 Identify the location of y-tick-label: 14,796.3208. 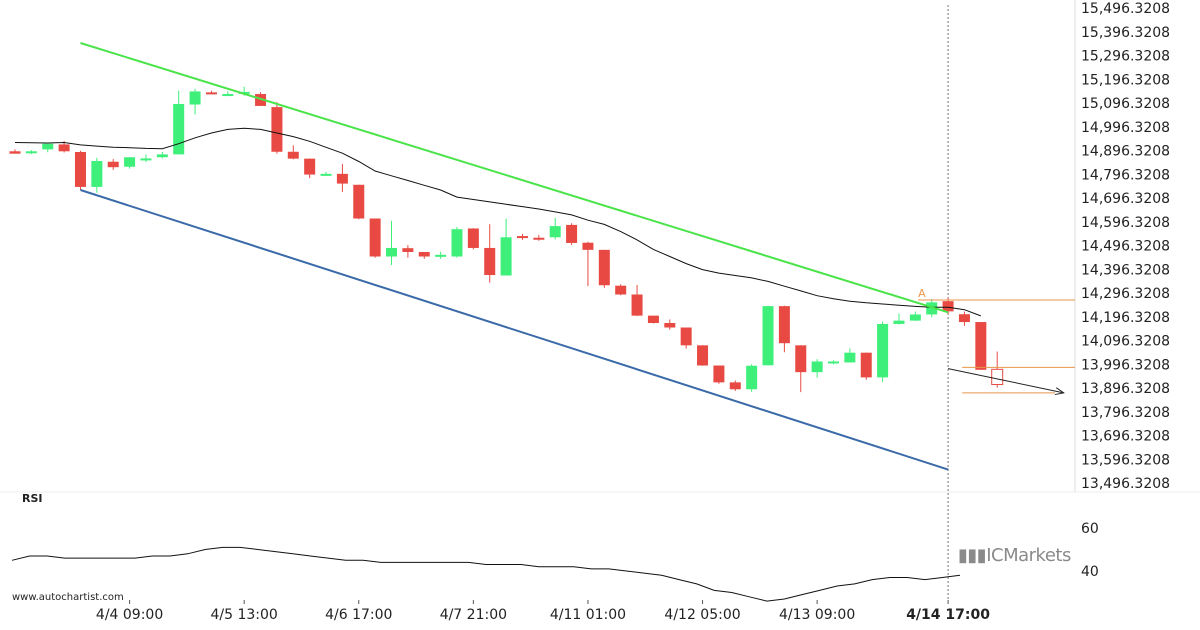
(1125, 175).